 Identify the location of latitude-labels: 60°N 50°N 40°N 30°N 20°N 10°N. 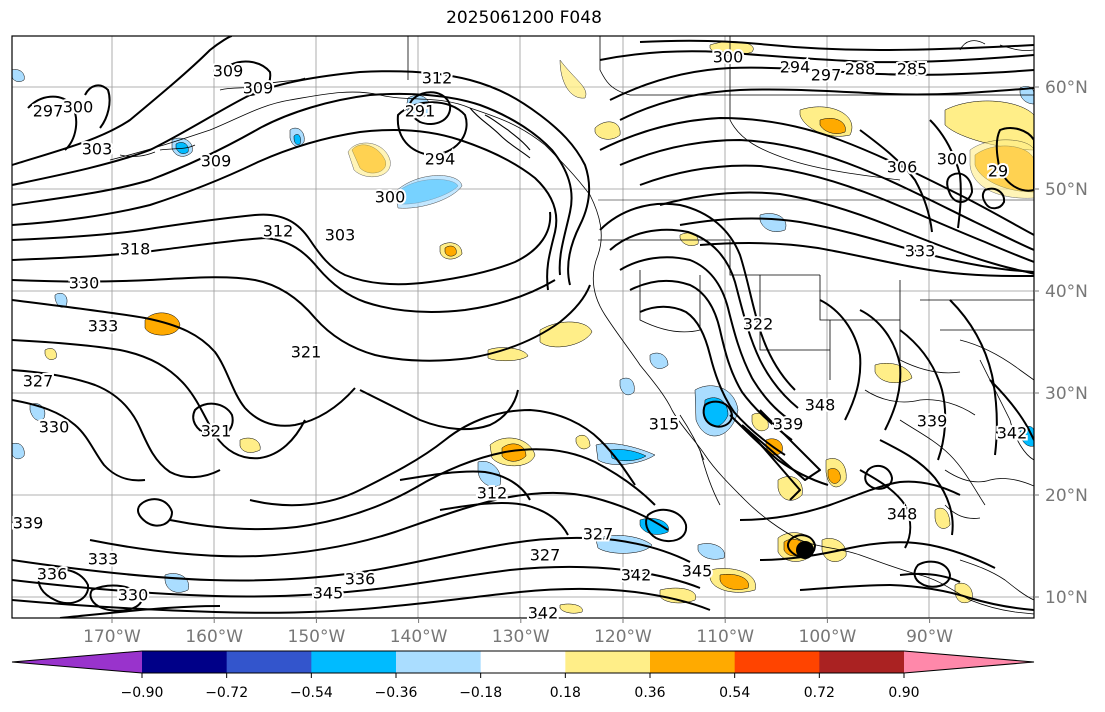
(1061, 343).